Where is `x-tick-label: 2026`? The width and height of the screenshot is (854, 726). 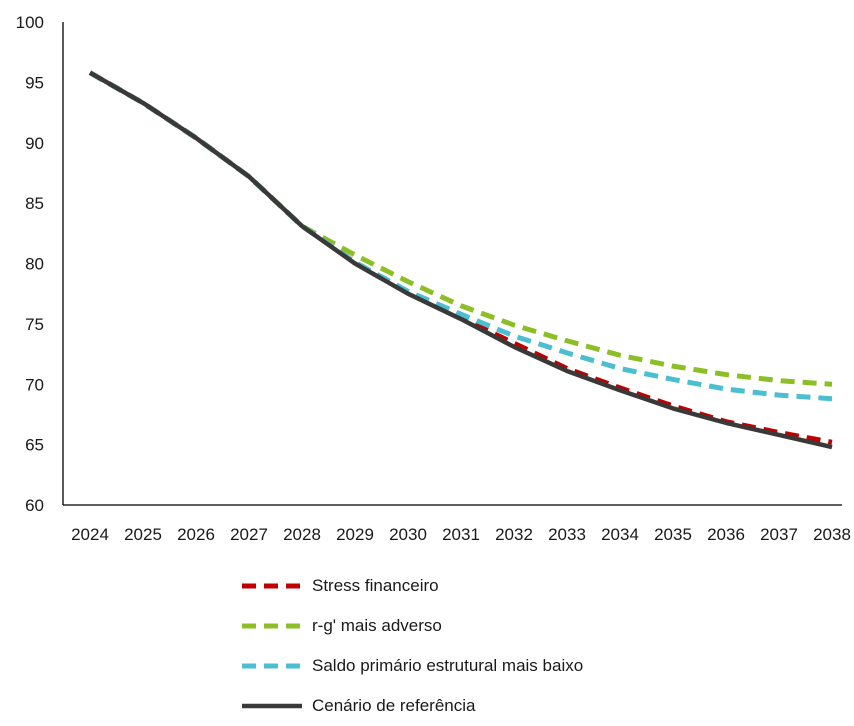
x-tick-label: 2026 is located at coordinates (196, 534).